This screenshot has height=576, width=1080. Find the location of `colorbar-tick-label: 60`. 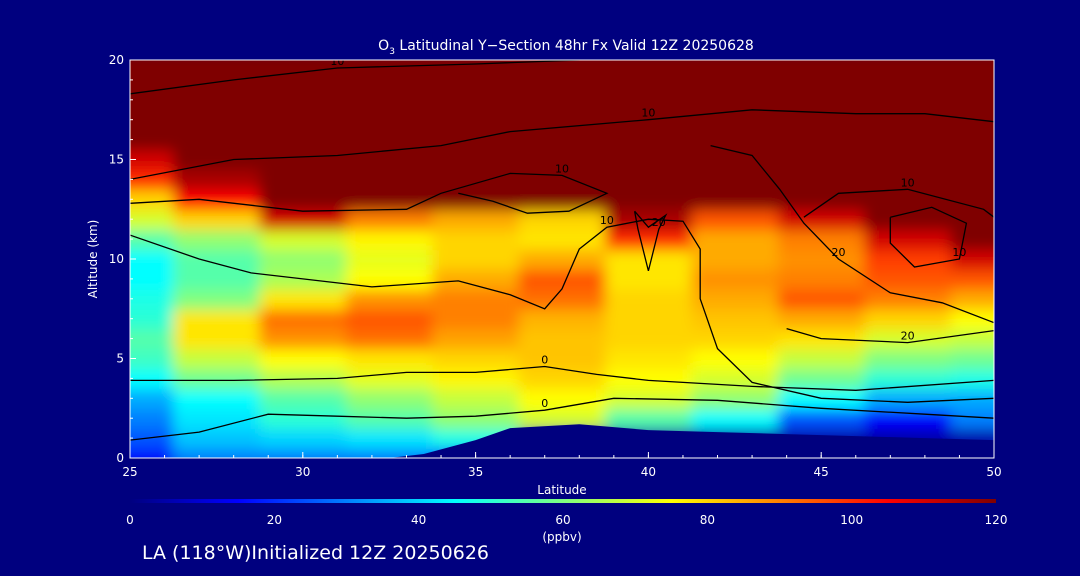

colorbar-tick-label: 60 is located at coordinates (562, 520).